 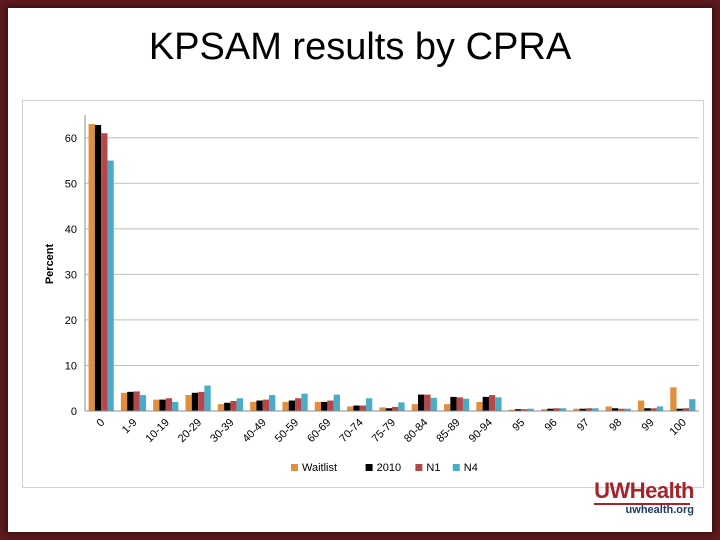 What do you see at coordinates (319, 431) in the screenshot?
I see `x-tick-label: 60-69` at bounding box center [319, 431].